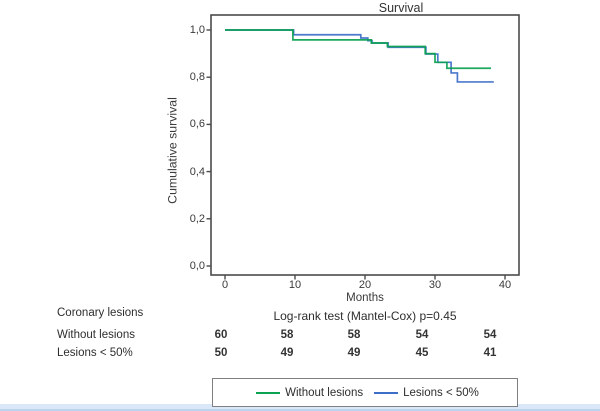 This screenshot has height=411, width=600. I want to click on x-tick-40: 40, so click(505, 285).